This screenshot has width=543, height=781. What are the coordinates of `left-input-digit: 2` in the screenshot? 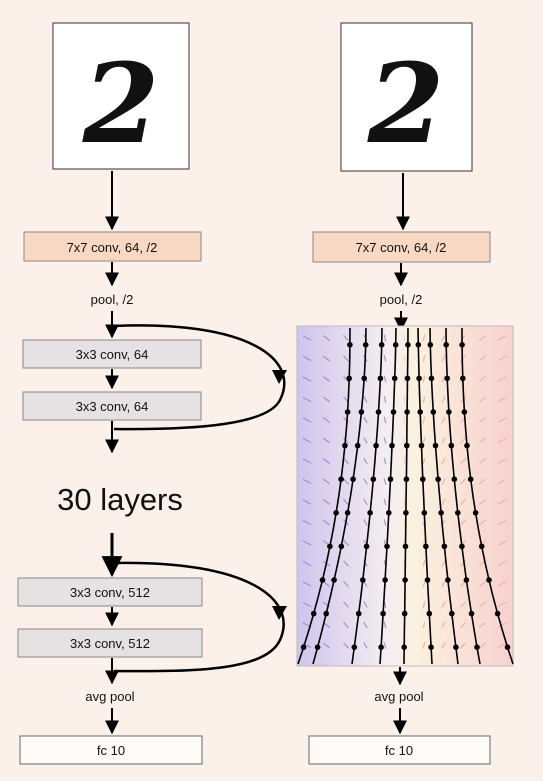 It's located at (121, 103).